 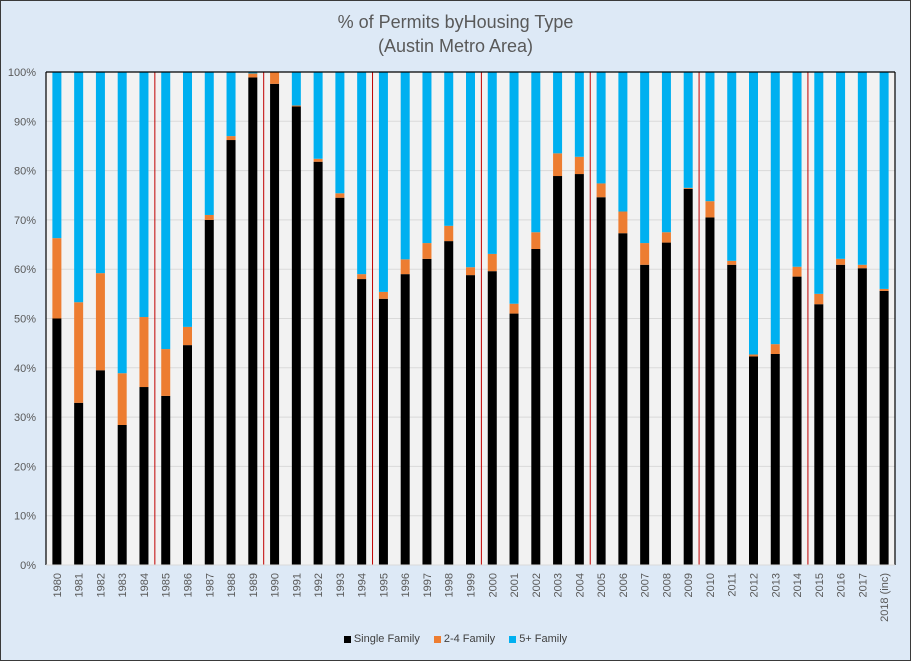 I want to click on bar-single-family-1985, so click(x=166, y=480).